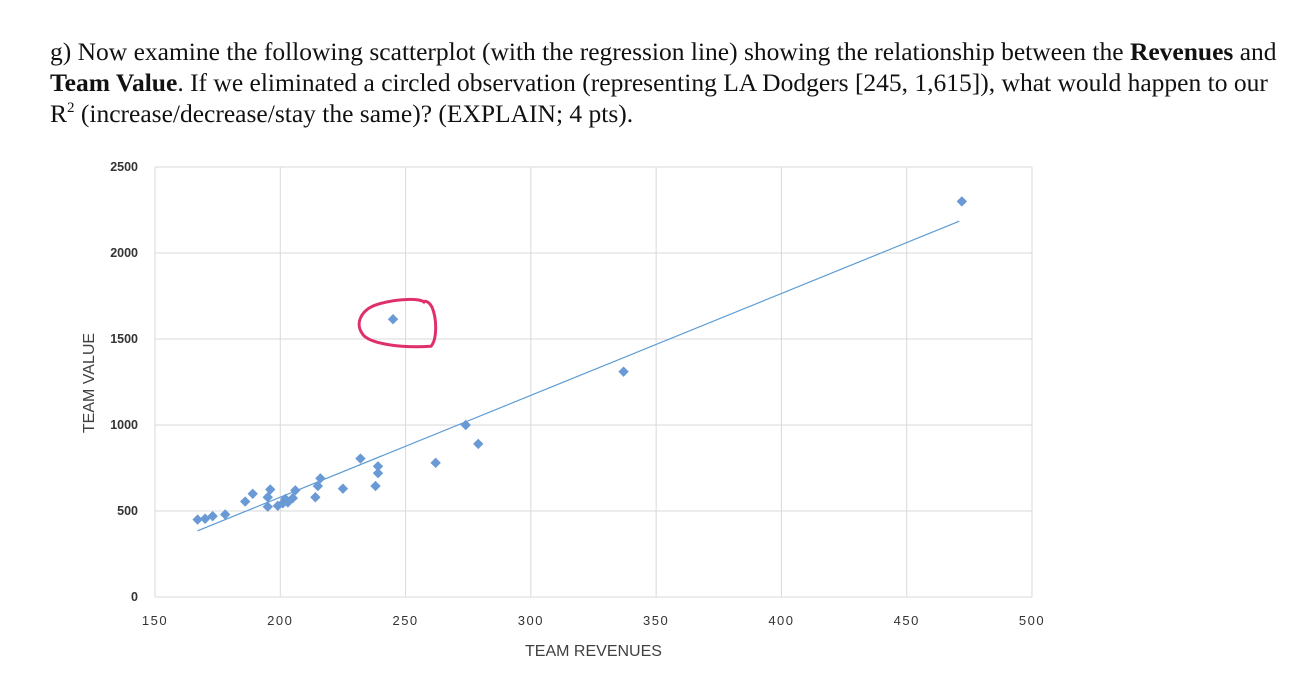 This screenshot has height=690, width=1316. I want to click on x-tick-label: 400, so click(781, 620).